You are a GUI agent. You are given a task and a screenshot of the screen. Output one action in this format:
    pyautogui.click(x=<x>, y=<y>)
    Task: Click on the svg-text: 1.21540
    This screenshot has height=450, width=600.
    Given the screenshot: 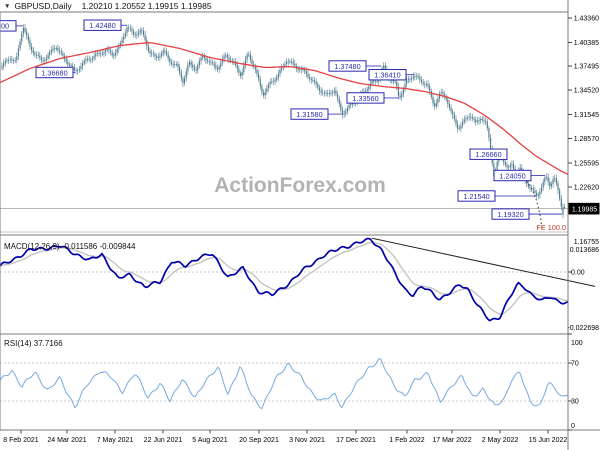 What is the action you would take?
    pyautogui.click(x=476, y=196)
    